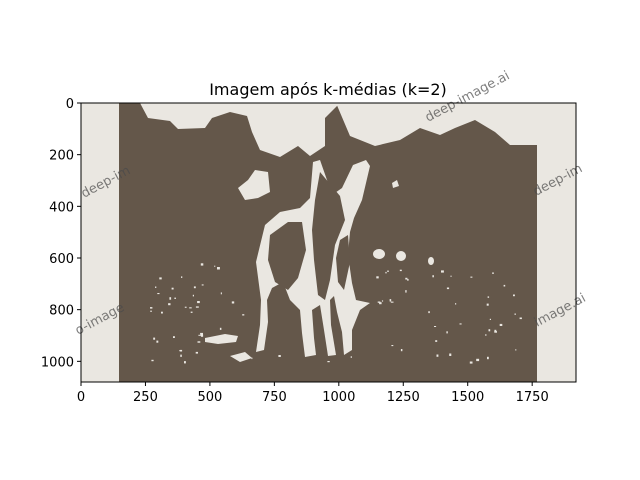 This screenshot has height=480, width=640. What do you see at coordinates (61, 311) in the screenshot?
I see `y-tick-label: 800` at bounding box center [61, 311].